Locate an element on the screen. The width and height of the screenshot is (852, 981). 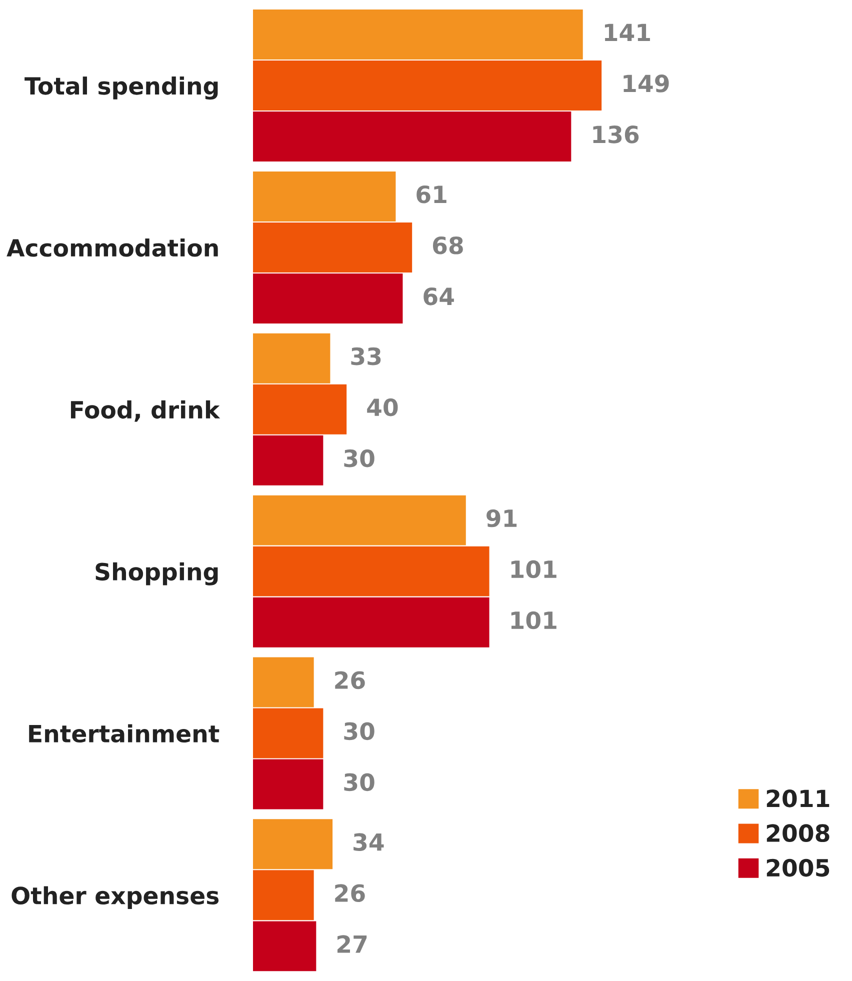
data-label: 61 is located at coordinates (431, 194).